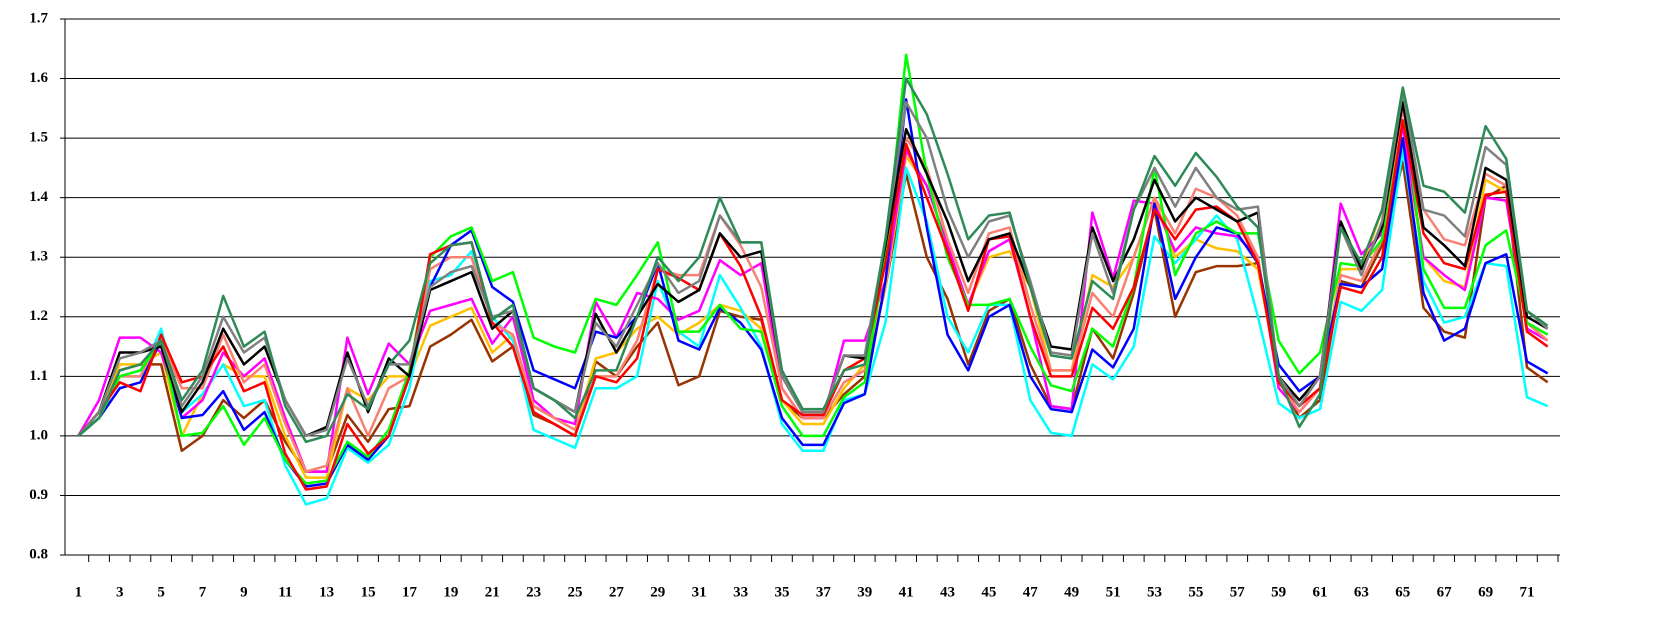 Image resolution: width=1660 pixels, height=641 pixels. I want to click on x-tick-label: 49, so click(1071, 592).